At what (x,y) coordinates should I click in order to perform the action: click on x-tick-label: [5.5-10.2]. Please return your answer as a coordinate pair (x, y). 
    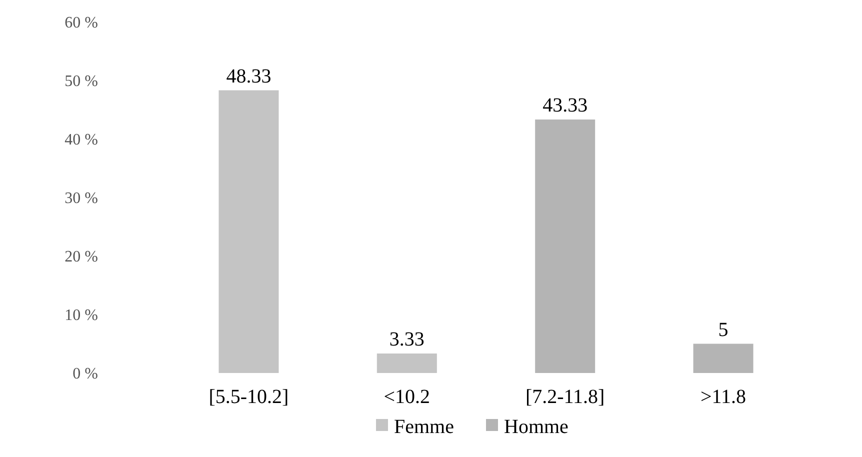
    Looking at the image, I should click on (248, 397).